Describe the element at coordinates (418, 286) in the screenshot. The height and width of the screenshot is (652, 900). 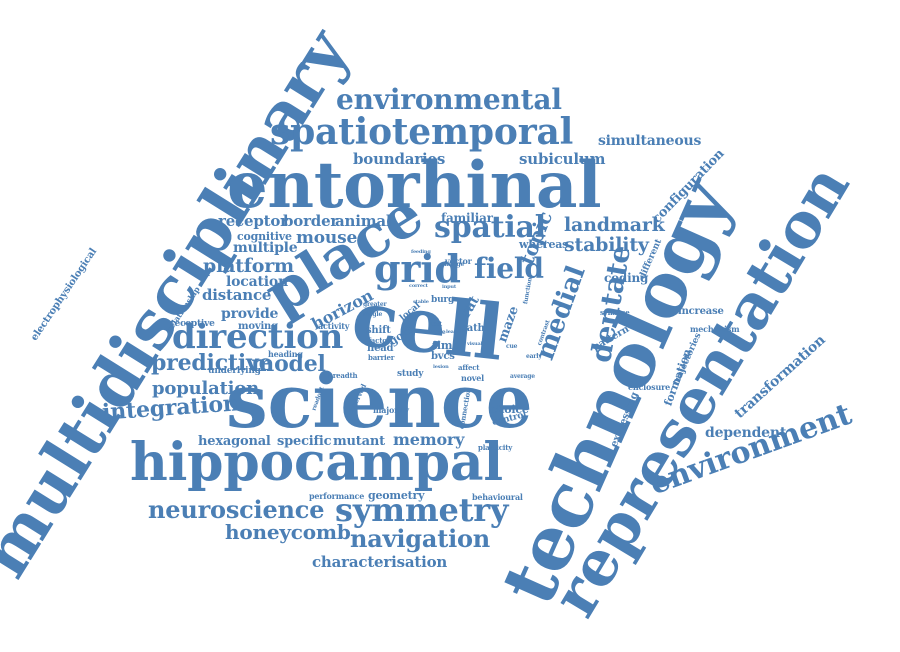
I see `word-correct: correct` at that location.